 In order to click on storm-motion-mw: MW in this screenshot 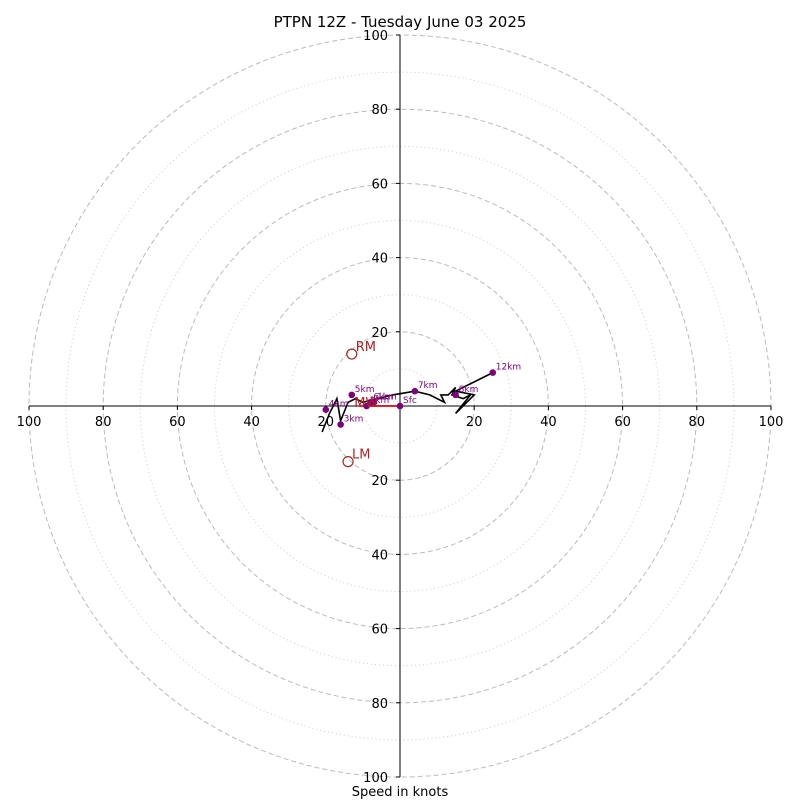, I will do `click(366, 403)`.